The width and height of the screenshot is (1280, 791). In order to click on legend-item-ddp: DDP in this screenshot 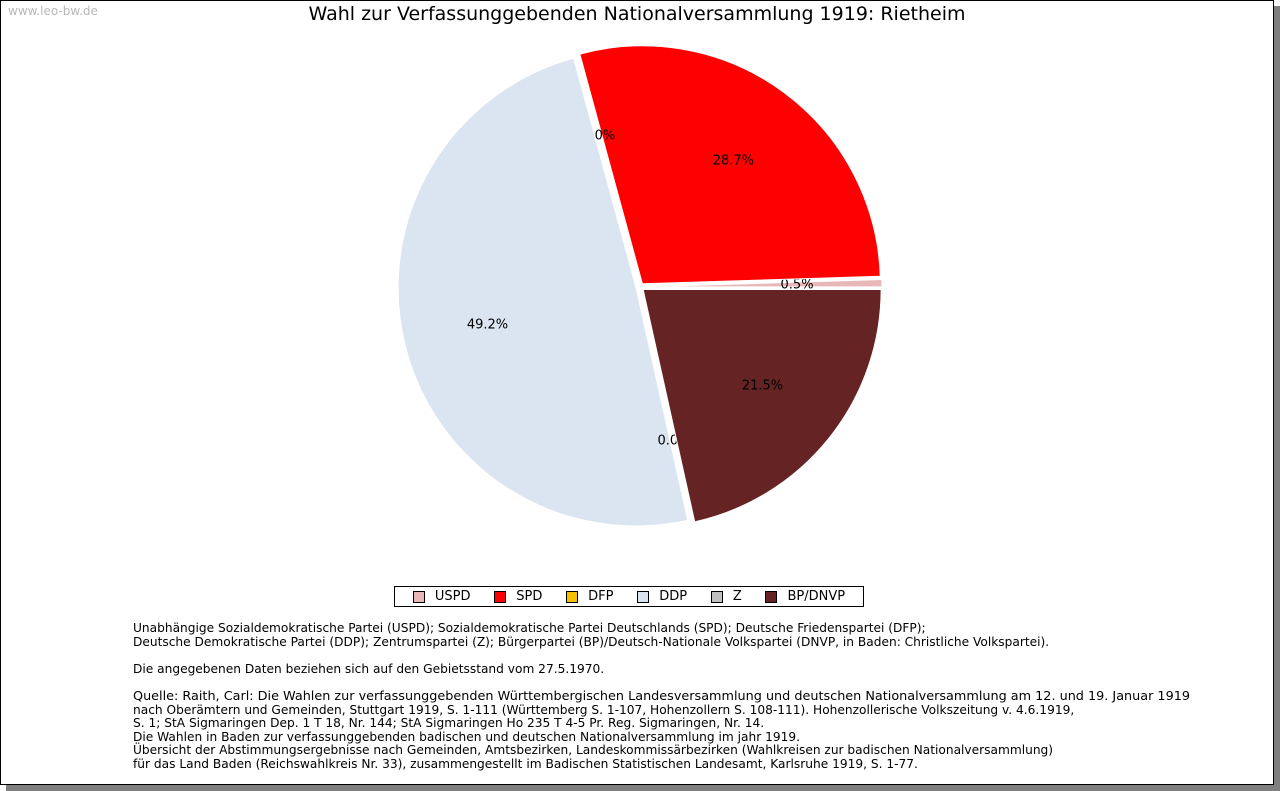, I will do `click(662, 596)`.